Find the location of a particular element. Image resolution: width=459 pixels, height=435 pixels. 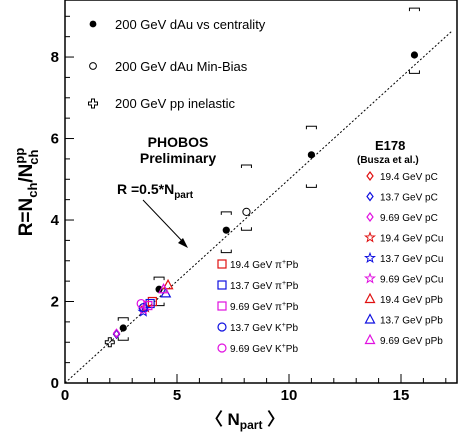

beam-legend-energy: 9.69 GeV π is located at coordinates (256, 307).